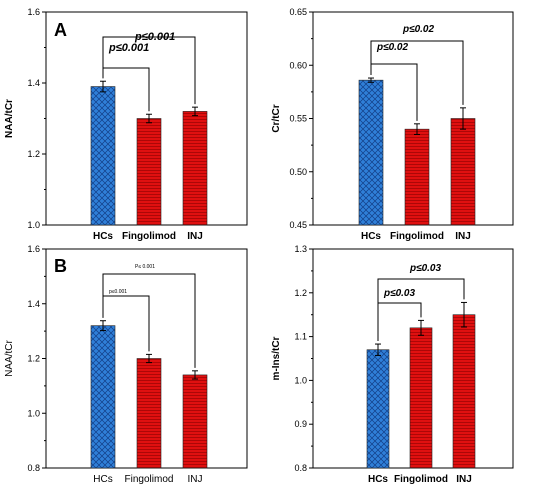  What do you see at coordinates (276, 118) in the screenshot?
I see `y-axis-label: Cr/tCr` at bounding box center [276, 118].